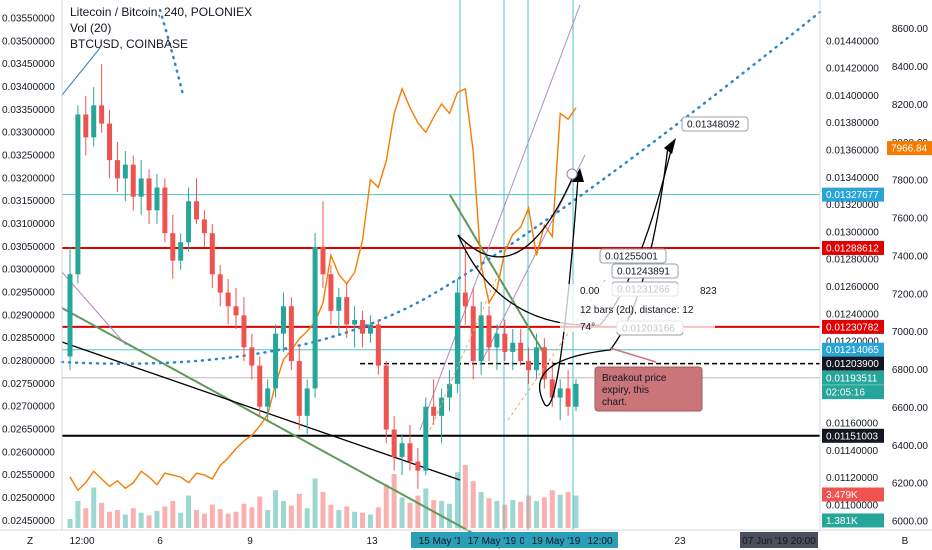 This screenshot has height=550, width=932. I want to click on mid-axis-tick-11: 0.01220000, so click(852, 342).